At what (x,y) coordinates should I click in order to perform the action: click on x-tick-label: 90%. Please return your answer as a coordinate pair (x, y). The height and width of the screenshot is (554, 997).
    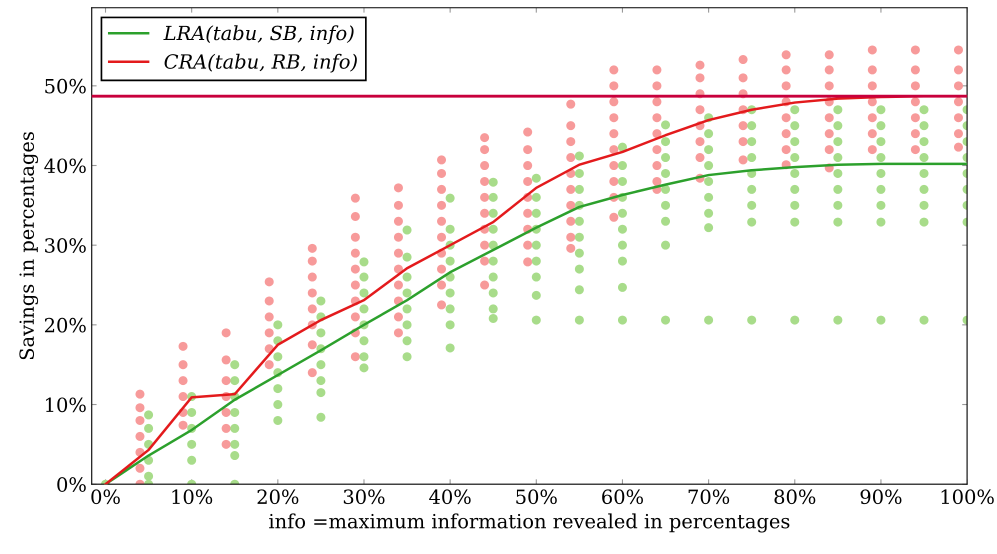
    Looking at the image, I should click on (881, 496).